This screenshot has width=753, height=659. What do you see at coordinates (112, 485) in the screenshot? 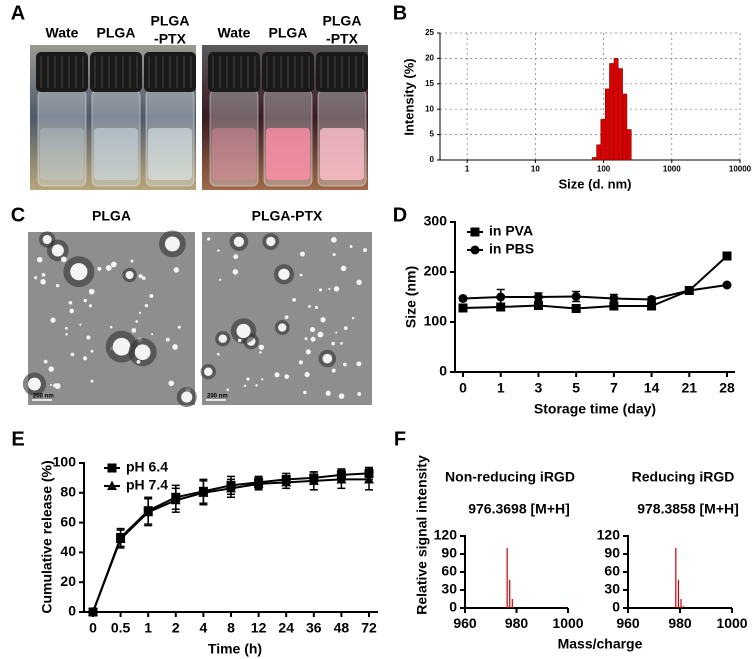
I see `legend-marker` at bounding box center [112, 485].